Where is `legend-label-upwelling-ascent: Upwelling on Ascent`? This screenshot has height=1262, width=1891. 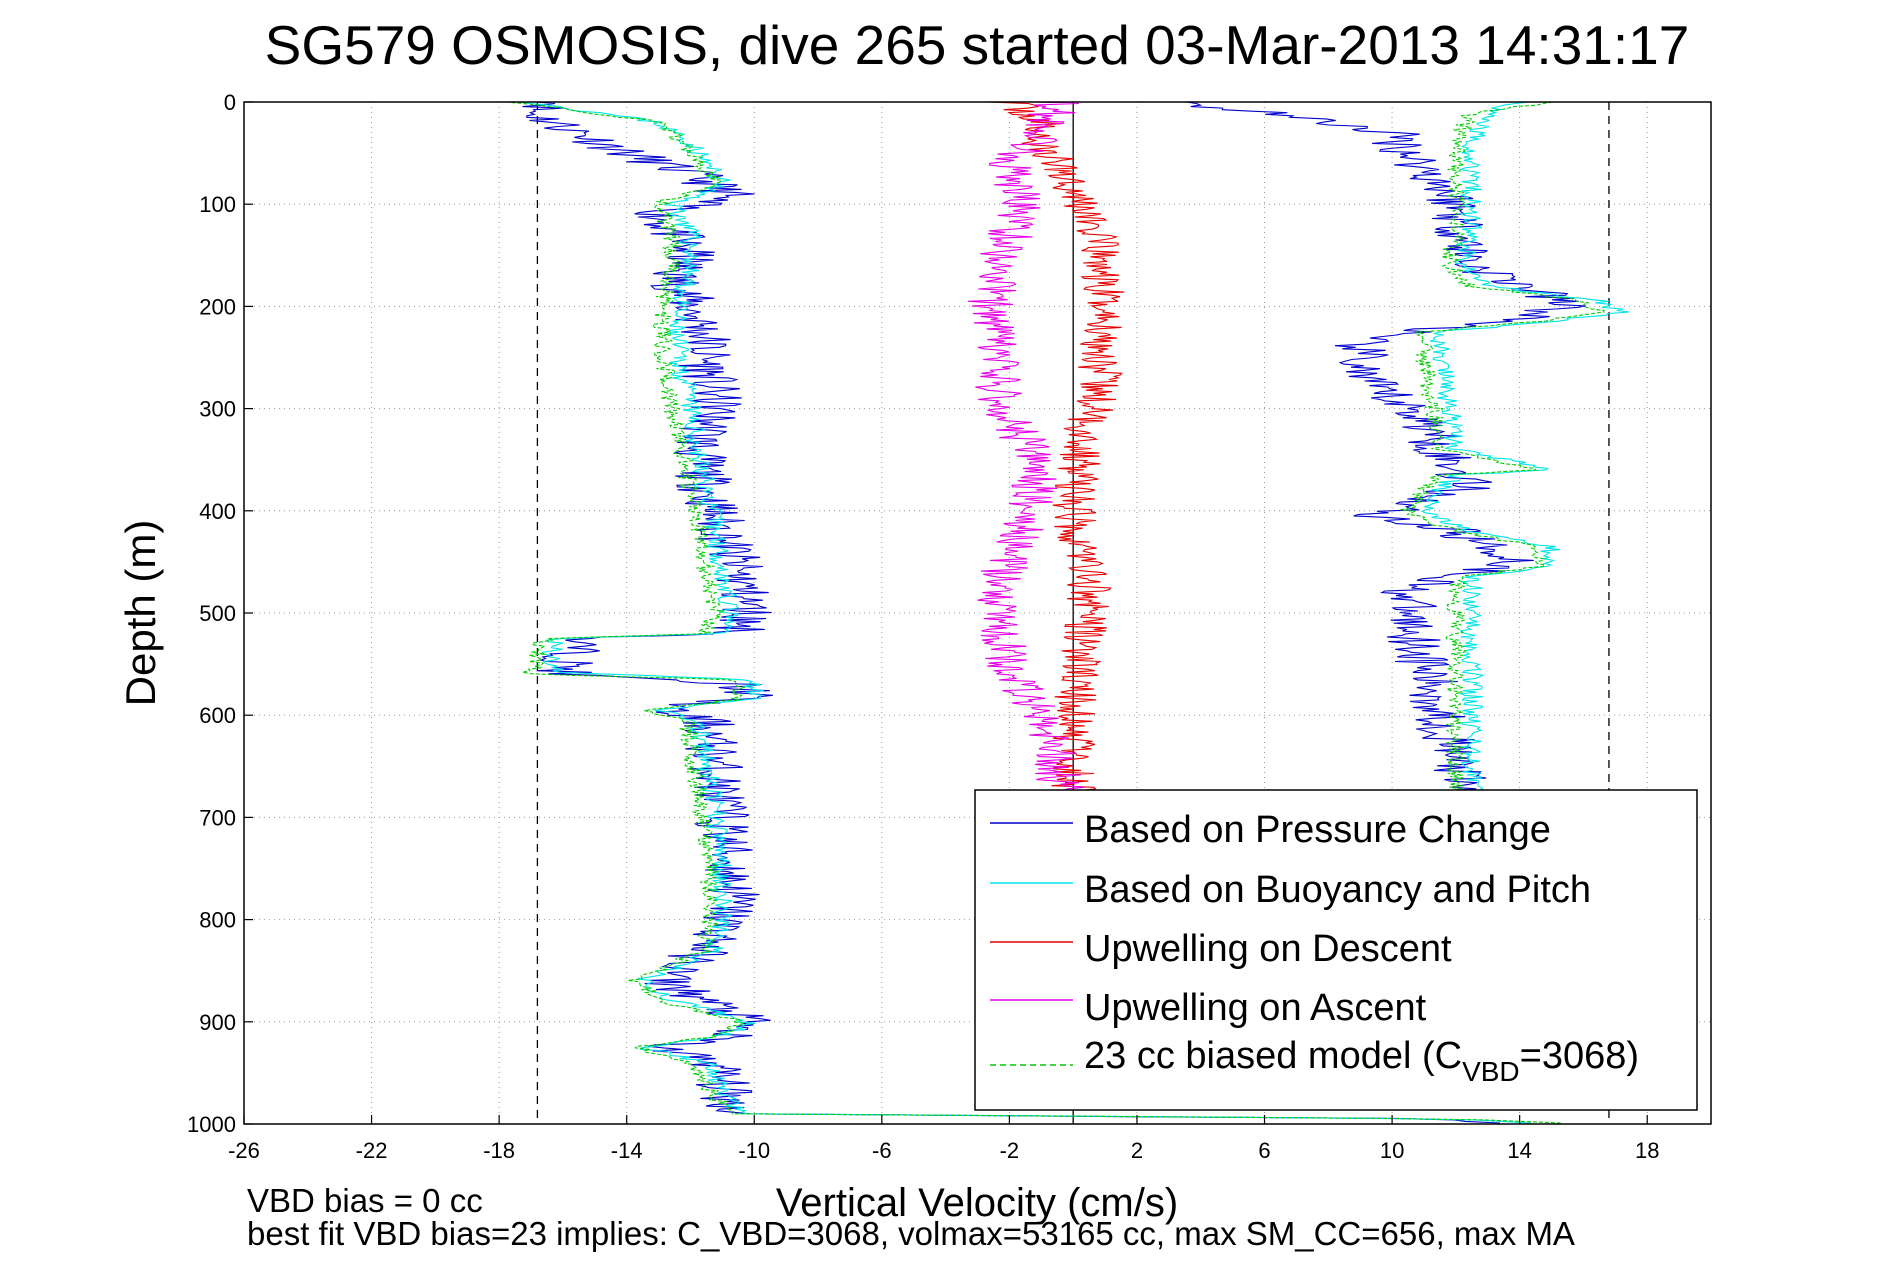
legend-label-upwelling-ascent: Upwelling on Ascent is located at coordinates (1255, 1008).